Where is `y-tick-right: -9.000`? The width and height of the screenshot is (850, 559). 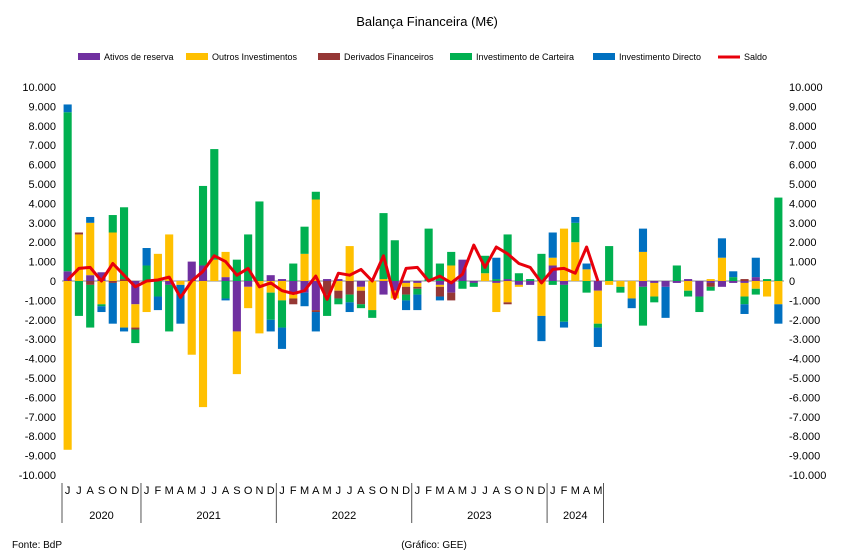
y-tick-right: -9.000 is located at coordinates (804, 457).